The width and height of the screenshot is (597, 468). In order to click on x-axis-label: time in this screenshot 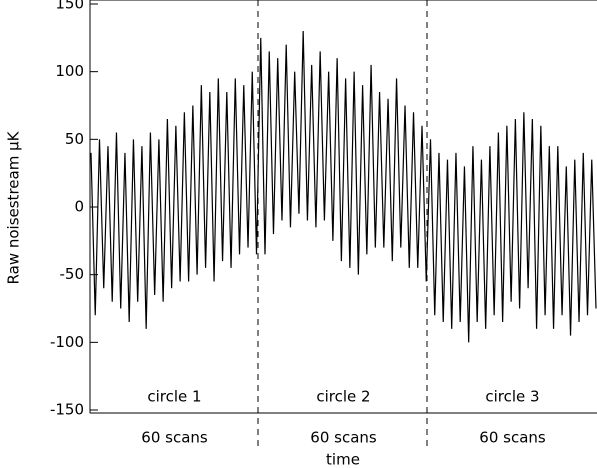, I will do `click(343, 459)`.